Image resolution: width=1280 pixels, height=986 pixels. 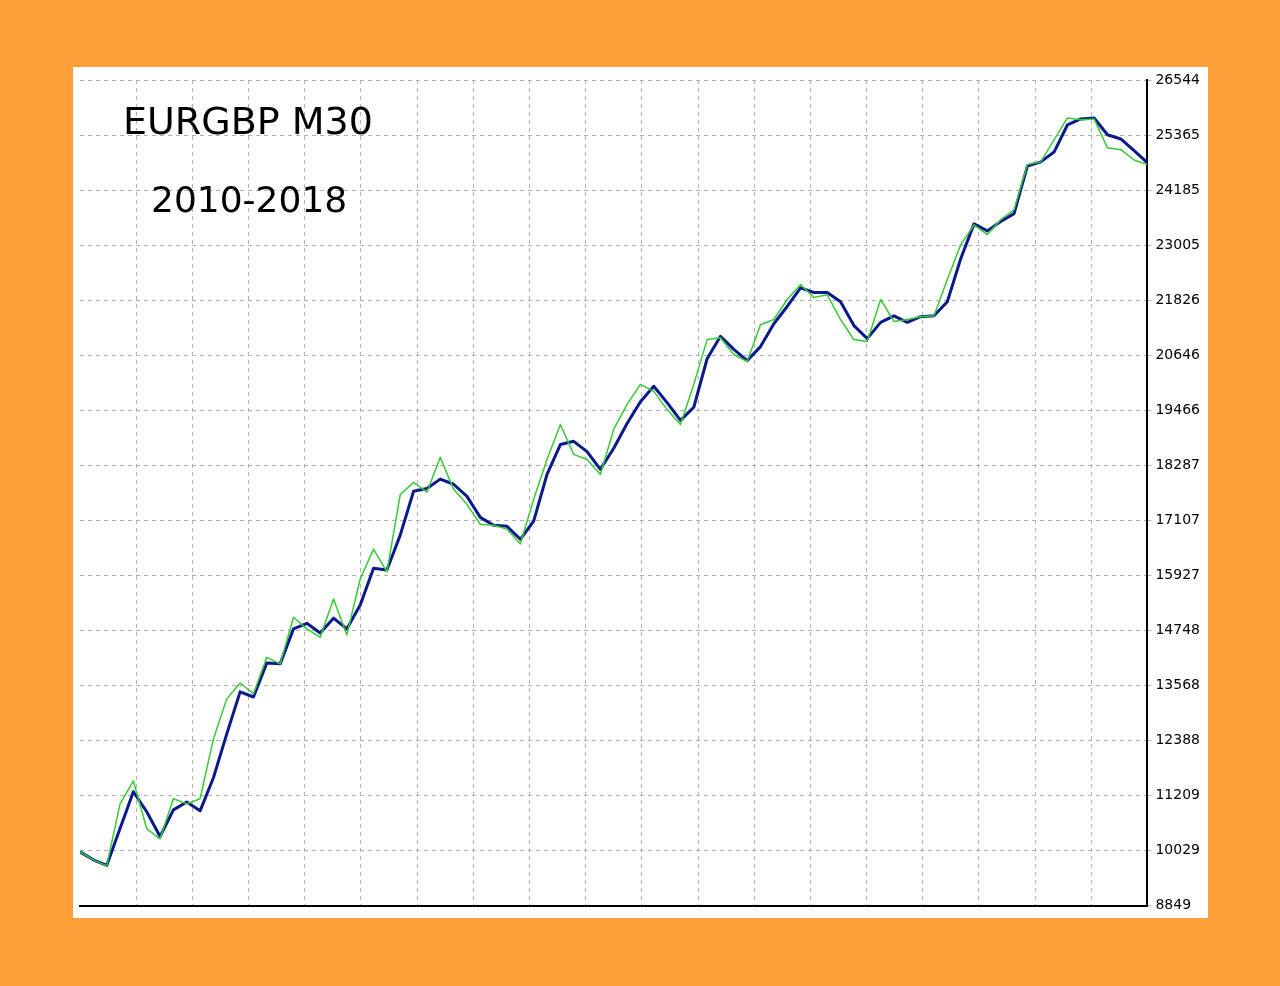 What do you see at coordinates (1178, 353) in the screenshot?
I see `y-tick-label: 20646` at bounding box center [1178, 353].